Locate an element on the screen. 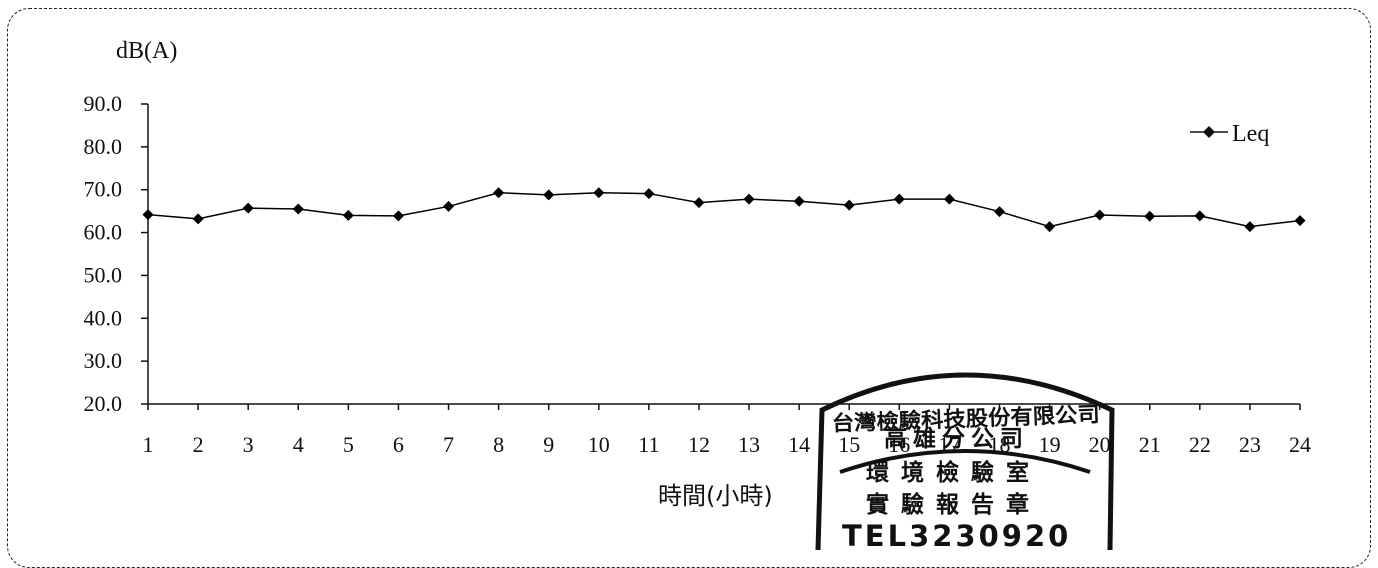 This screenshot has height=568, width=1378. legend-marker is located at coordinates (1209, 132).